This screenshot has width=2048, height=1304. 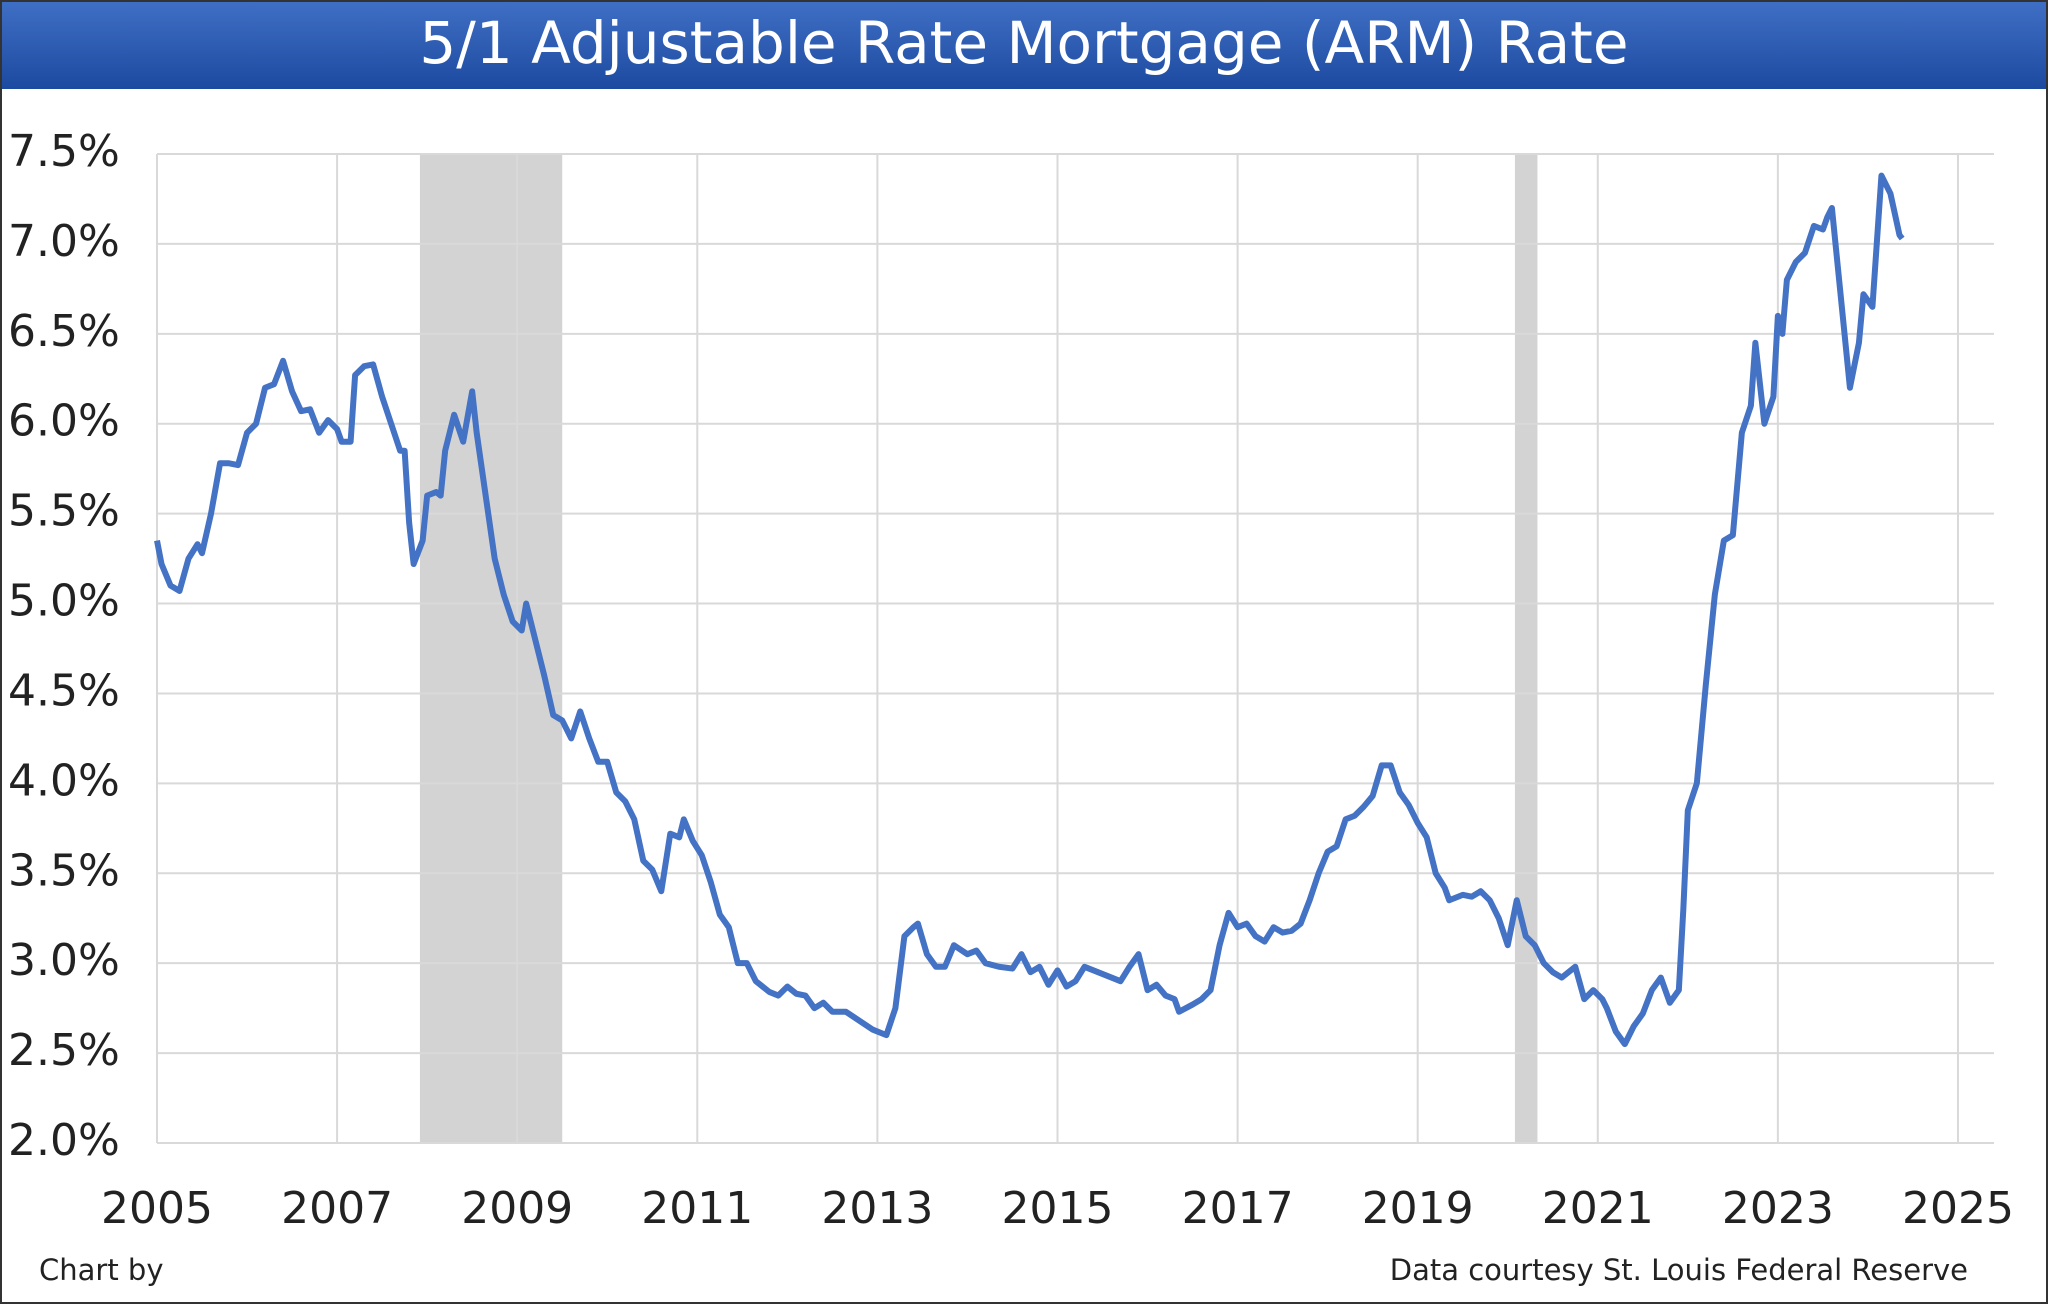 What do you see at coordinates (64, 780) in the screenshot?
I see `y-tick-label: 4.0%` at bounding box center [64, 780].